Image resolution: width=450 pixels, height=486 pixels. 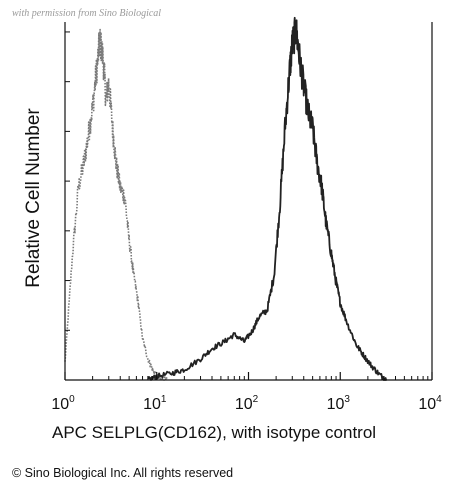 What do you see at coordinates (430, 403) in the screenshot?
I see `x-tick-label: 10⁴` at bounding box center [430, 403].